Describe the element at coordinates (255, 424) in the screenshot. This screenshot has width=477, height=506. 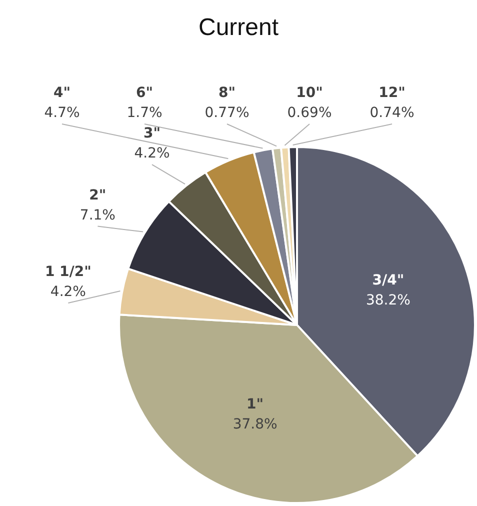
I see `data-label: 37.8%` at that location.